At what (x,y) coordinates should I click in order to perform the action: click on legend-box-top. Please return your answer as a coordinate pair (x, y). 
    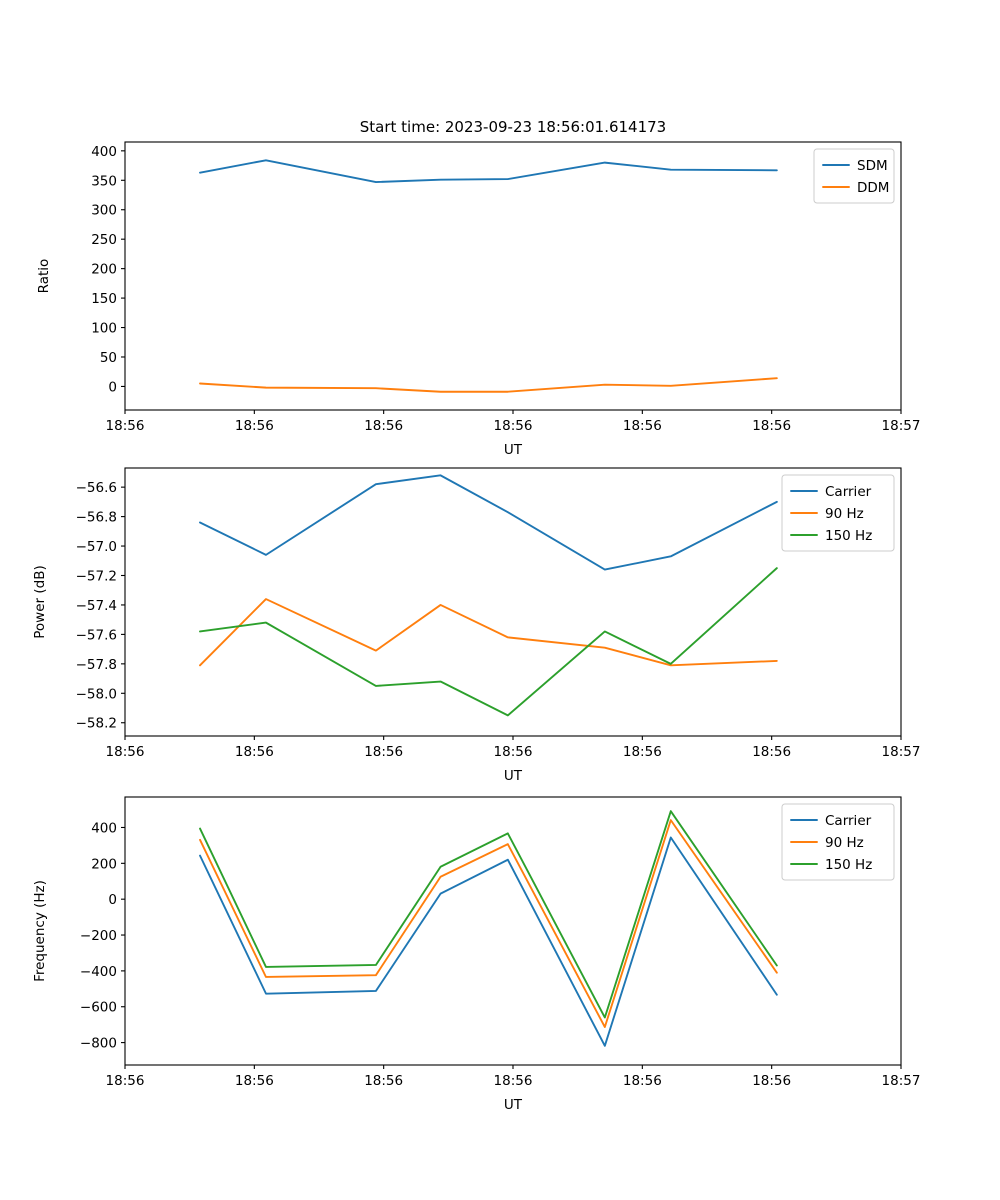
    Looking at the image, I should click on (854, 176).